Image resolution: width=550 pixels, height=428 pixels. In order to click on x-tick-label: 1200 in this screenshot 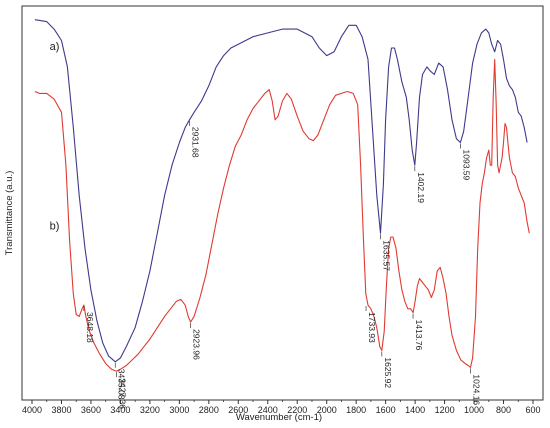, I will do `click(445, 410)`.